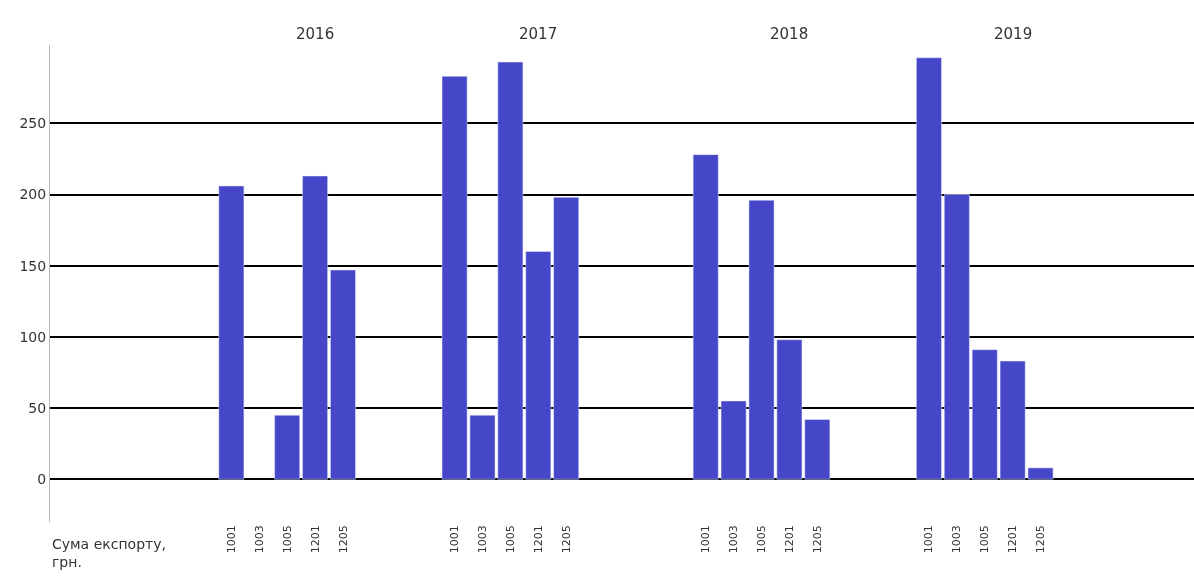 The image size is (1194, 582). I want to click on y-tick-label: 200, so click(33, 194).